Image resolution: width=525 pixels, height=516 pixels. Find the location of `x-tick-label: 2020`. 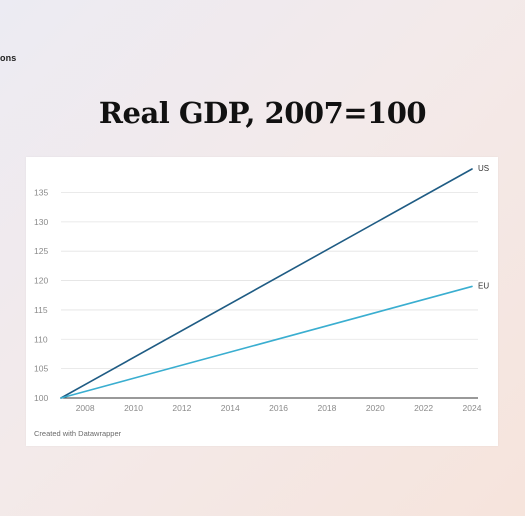

x-tick-label: 2020 is located at coordinates (375, 408).